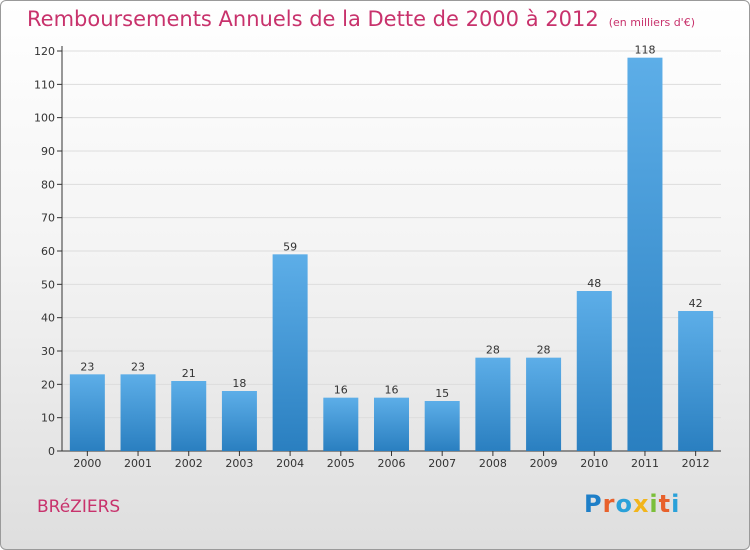  I want to click on x-tick-label: 2009, so click(544, 463).